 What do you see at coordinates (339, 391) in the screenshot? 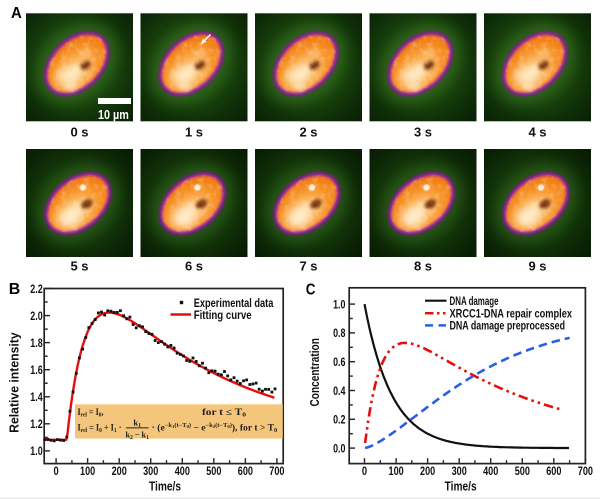
I see `svg-text: 0.4` at bounding box center [339, 391].